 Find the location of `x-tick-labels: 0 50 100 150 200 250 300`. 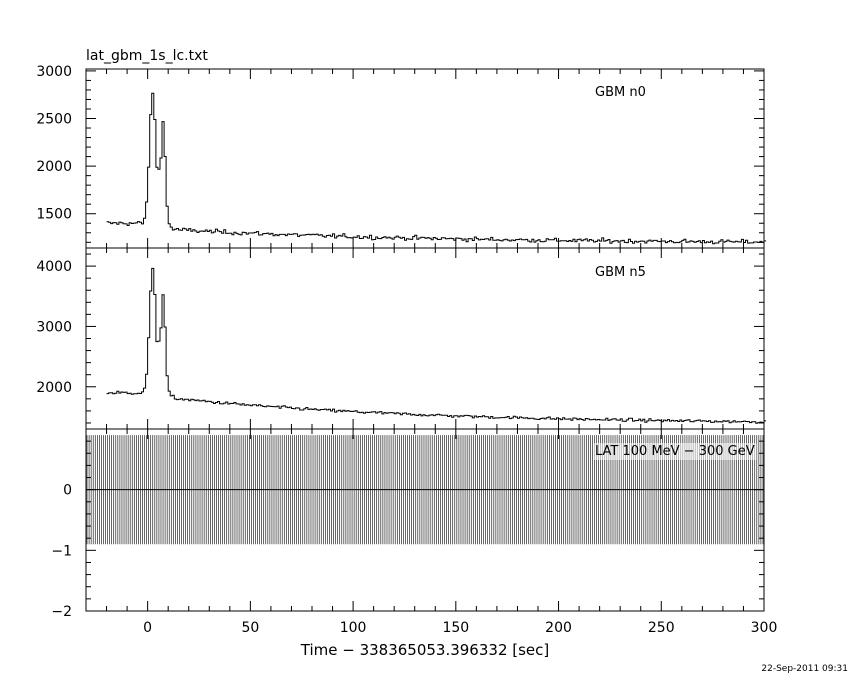

x-tick-labels: 0 50 100 150 200 250 300 is located at coordinates (460, 628).